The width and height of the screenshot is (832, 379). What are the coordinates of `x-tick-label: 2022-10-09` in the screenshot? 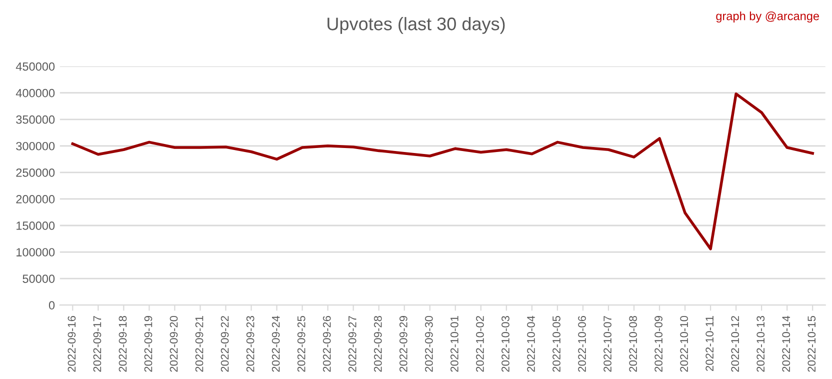 It's located at (658, 344).